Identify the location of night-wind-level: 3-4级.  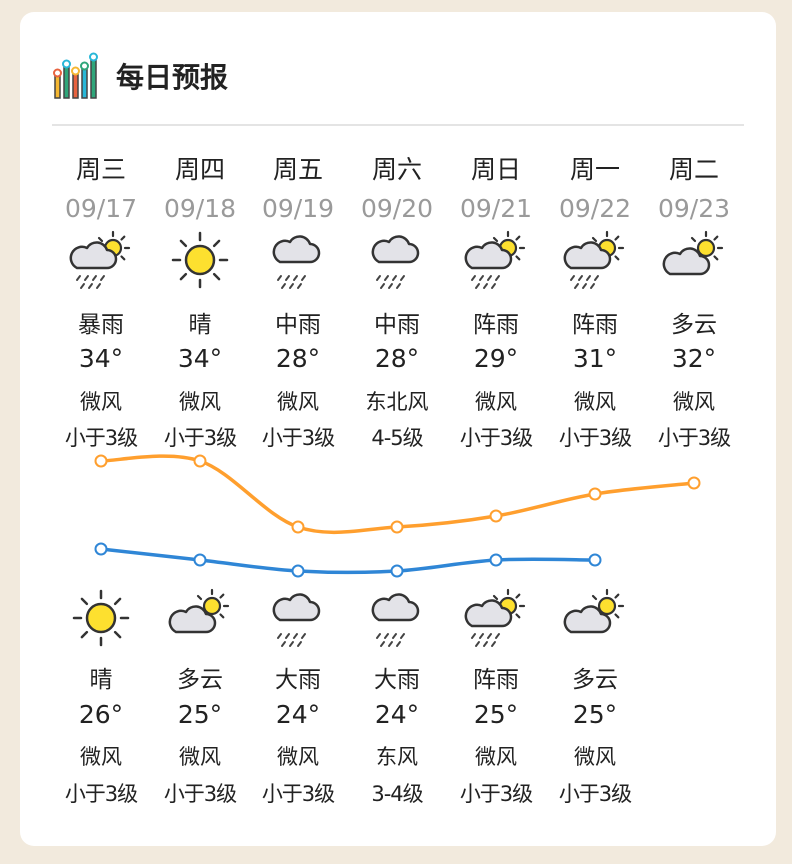
(397, 794).